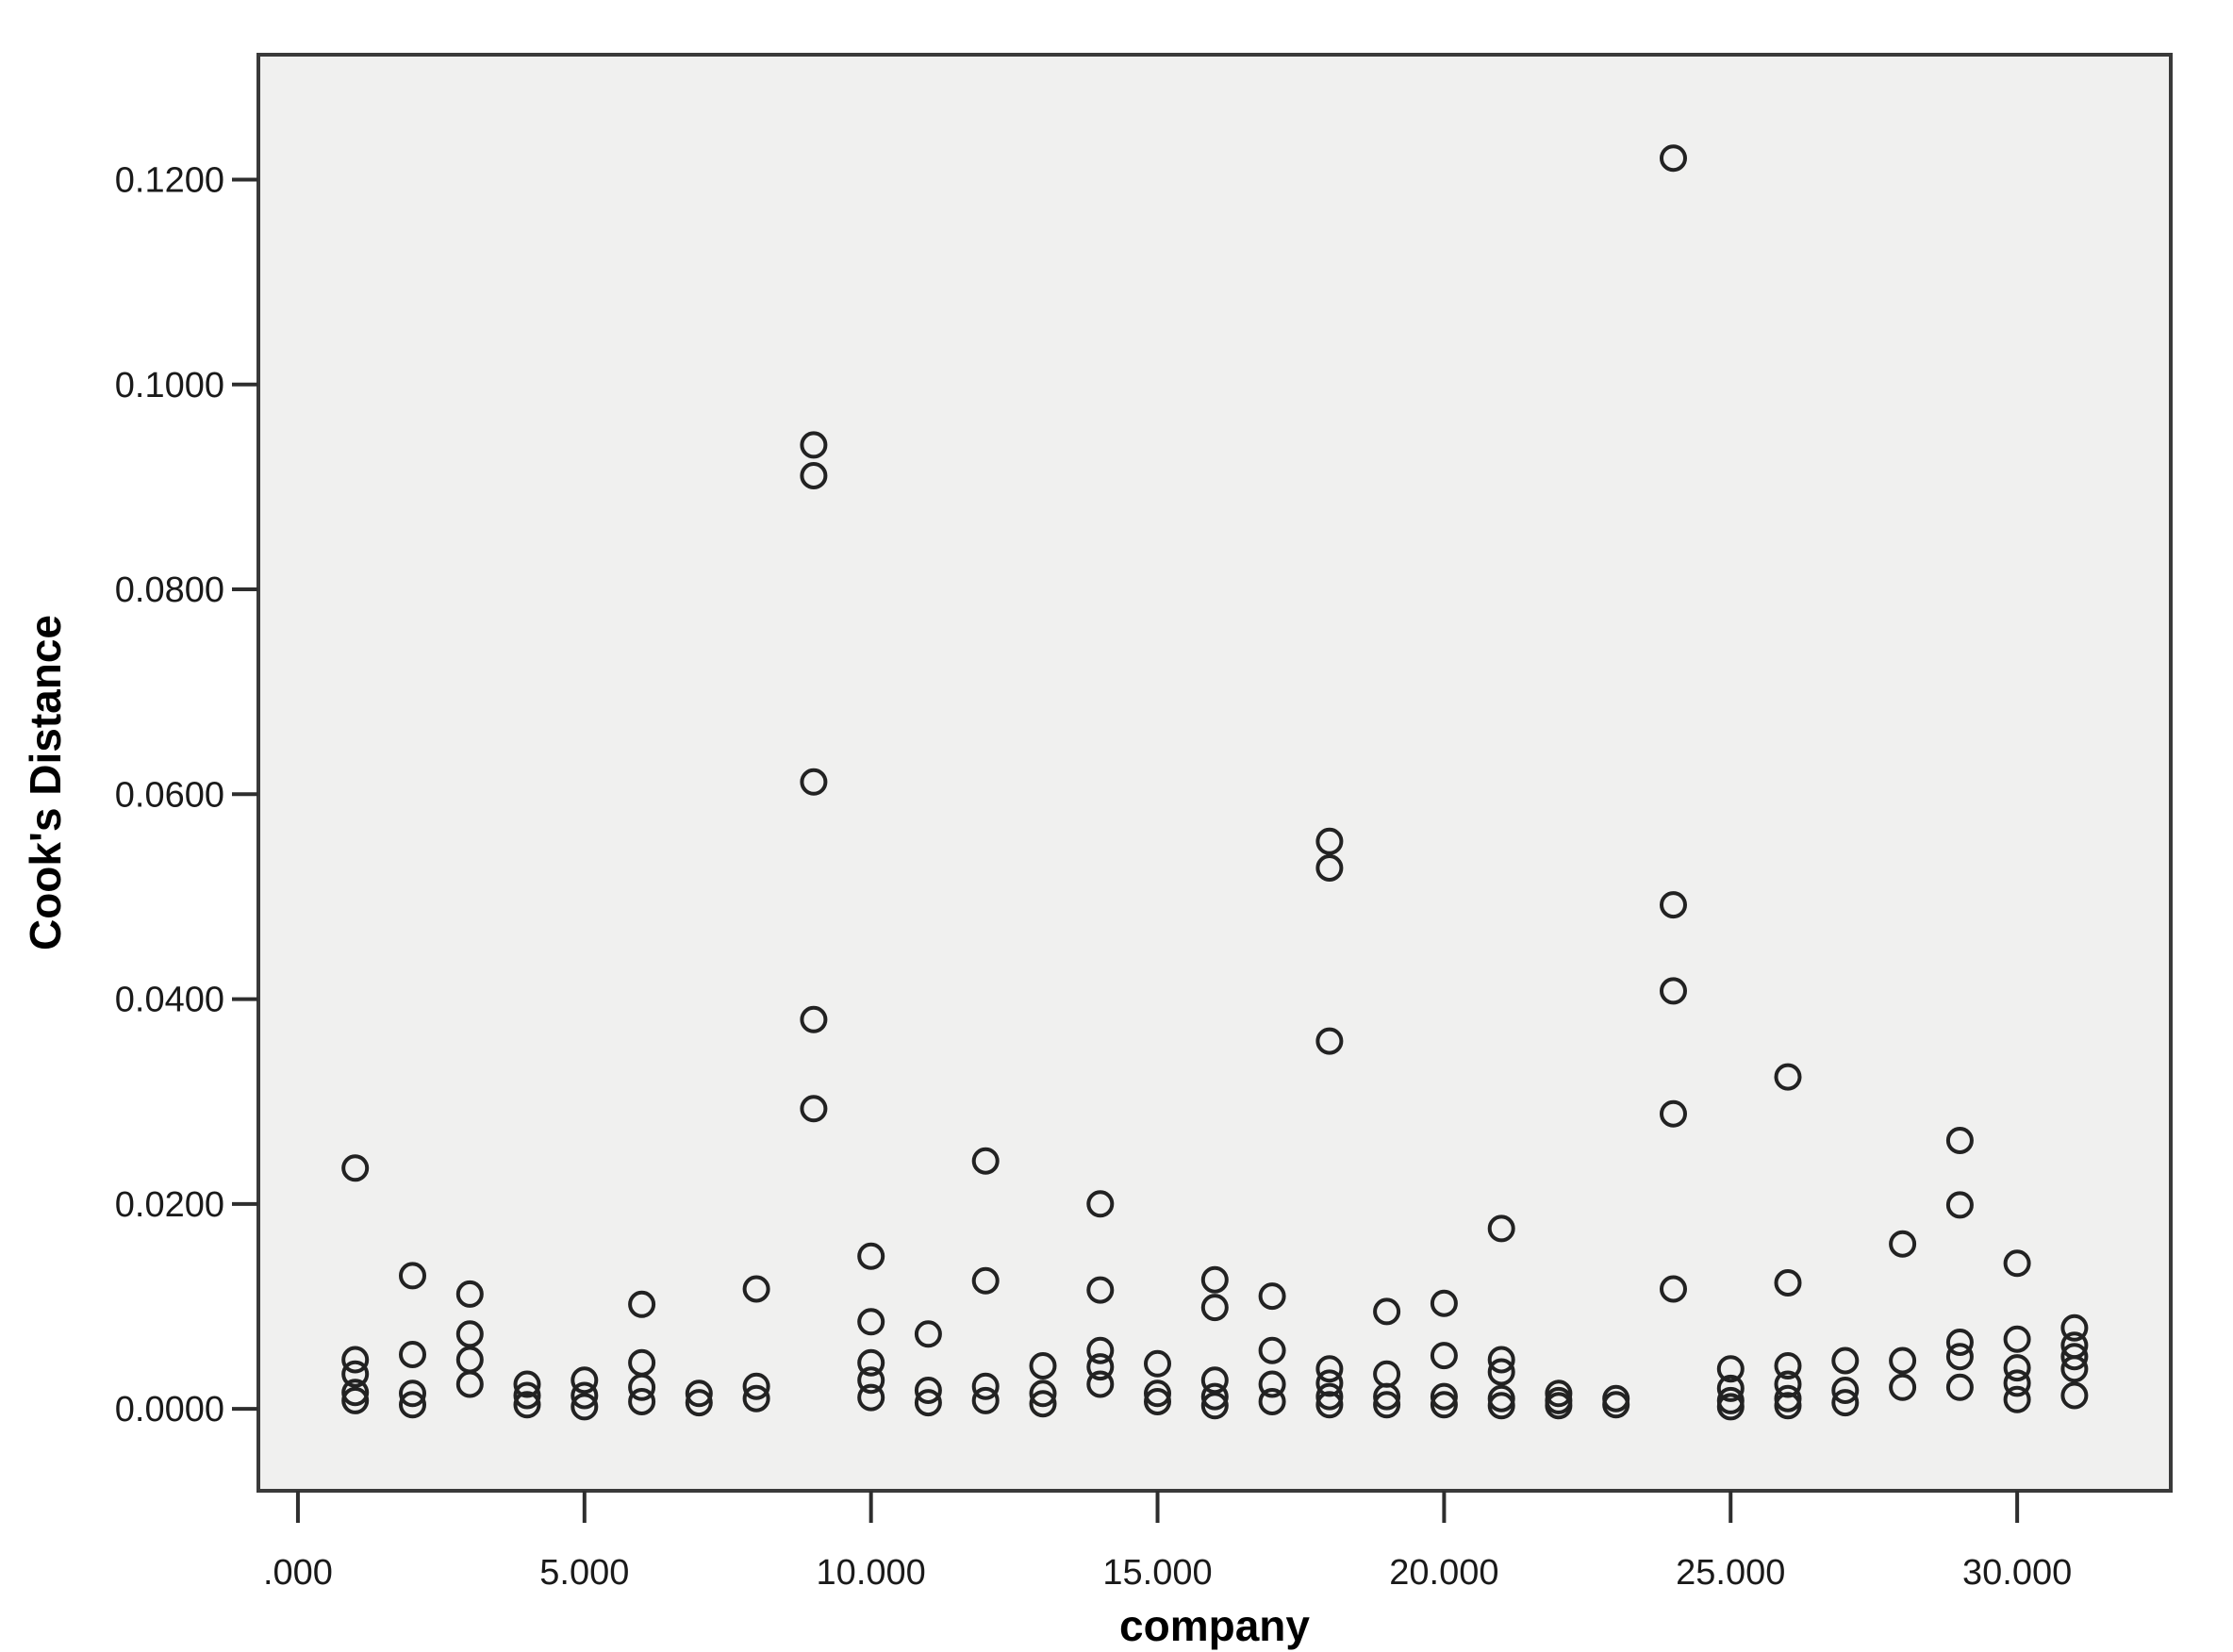  Describe the element at coordinates (1168, 1542) in the screenshot. I see `x-axis: .000 5.000 10.000 15.000 20.000 25.000 30.000` at that location.